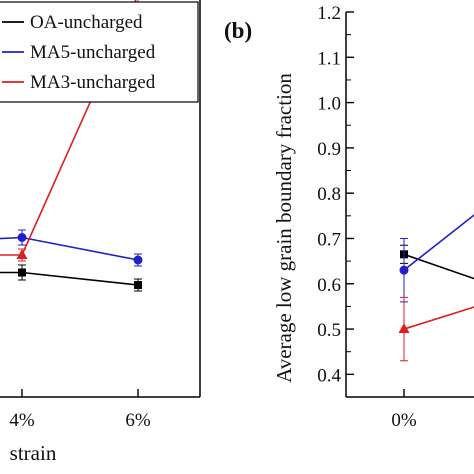  What do you see at coordinates (329, 13) in the screenshot?
I see `panel-b-y-tick-label: 1.2` at bounding box center [329, 13].